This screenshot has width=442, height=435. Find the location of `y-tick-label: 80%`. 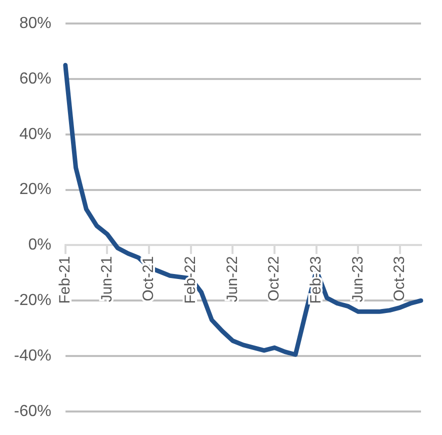

y-tick-label: 80% is located at coordinates (35, 23).